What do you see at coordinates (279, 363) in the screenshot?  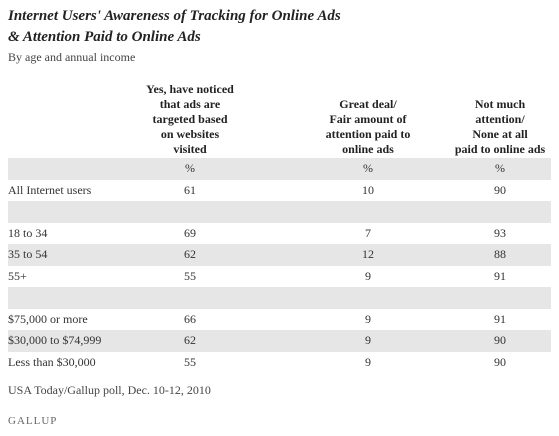 I see `table-row: Less than $30,000 55 9 90` at bounding box center [279, 363].